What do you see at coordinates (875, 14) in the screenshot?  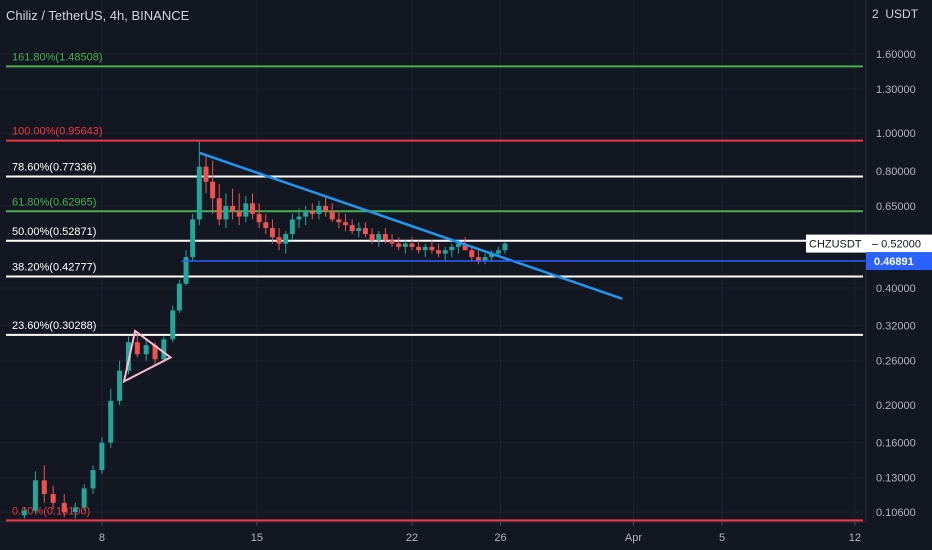 I see `currency-prefix: 2` at bounding box center [875, 14].